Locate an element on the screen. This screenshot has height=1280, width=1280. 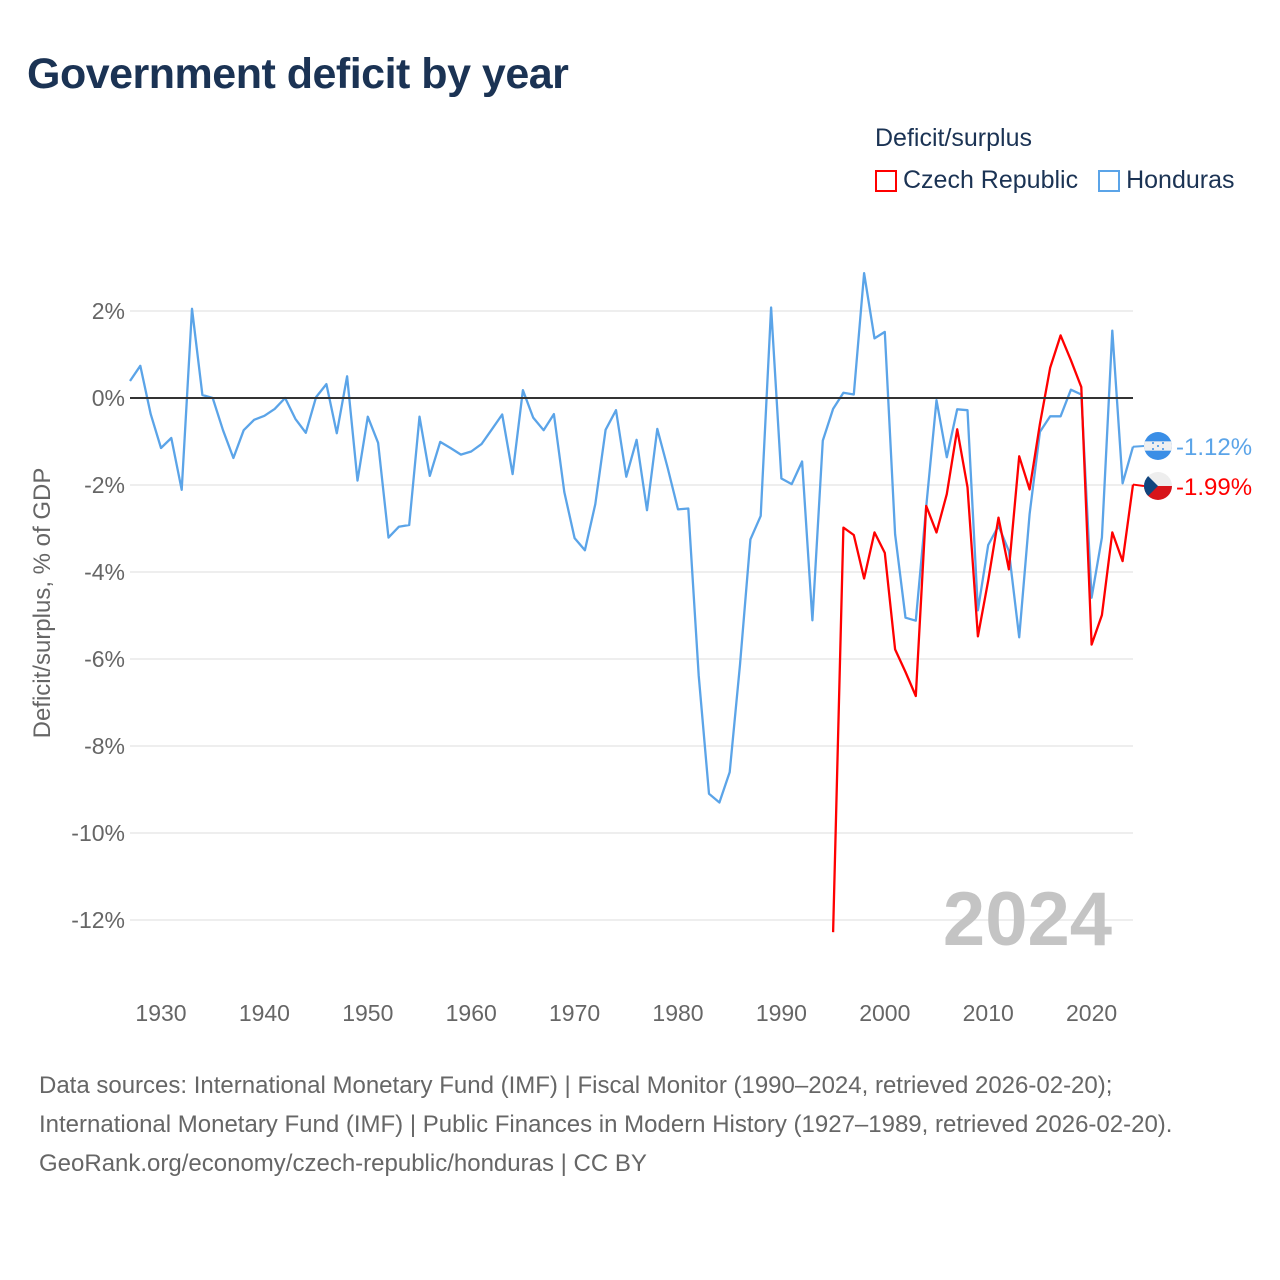
x-tick-label: 1970 is located at coordinates (574, 1013).